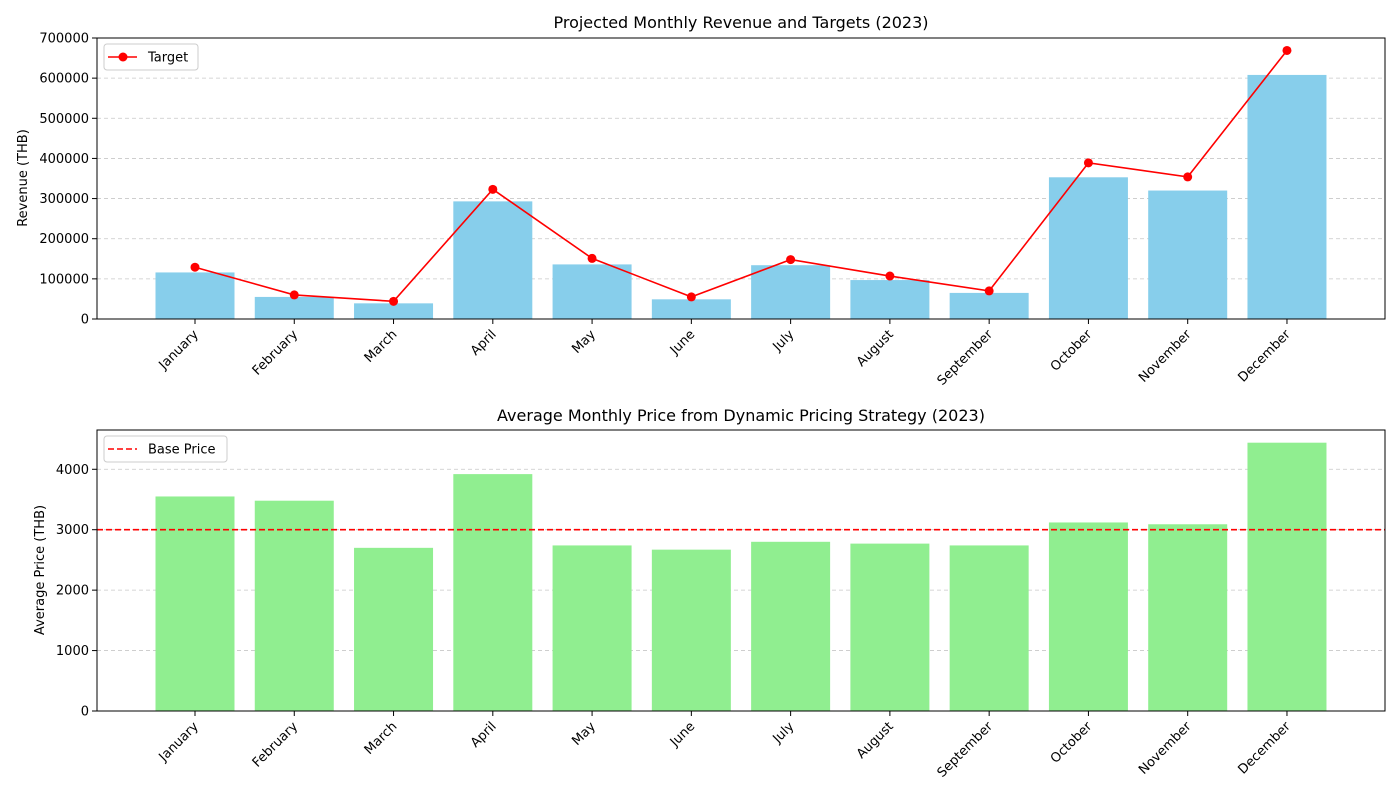 This screenshot has height=800, width=1400. What do you see at coordinates (784, 733) in the screenshot?
I see `price-chart-x-tick-label: July` at bounding box center [784, 733].